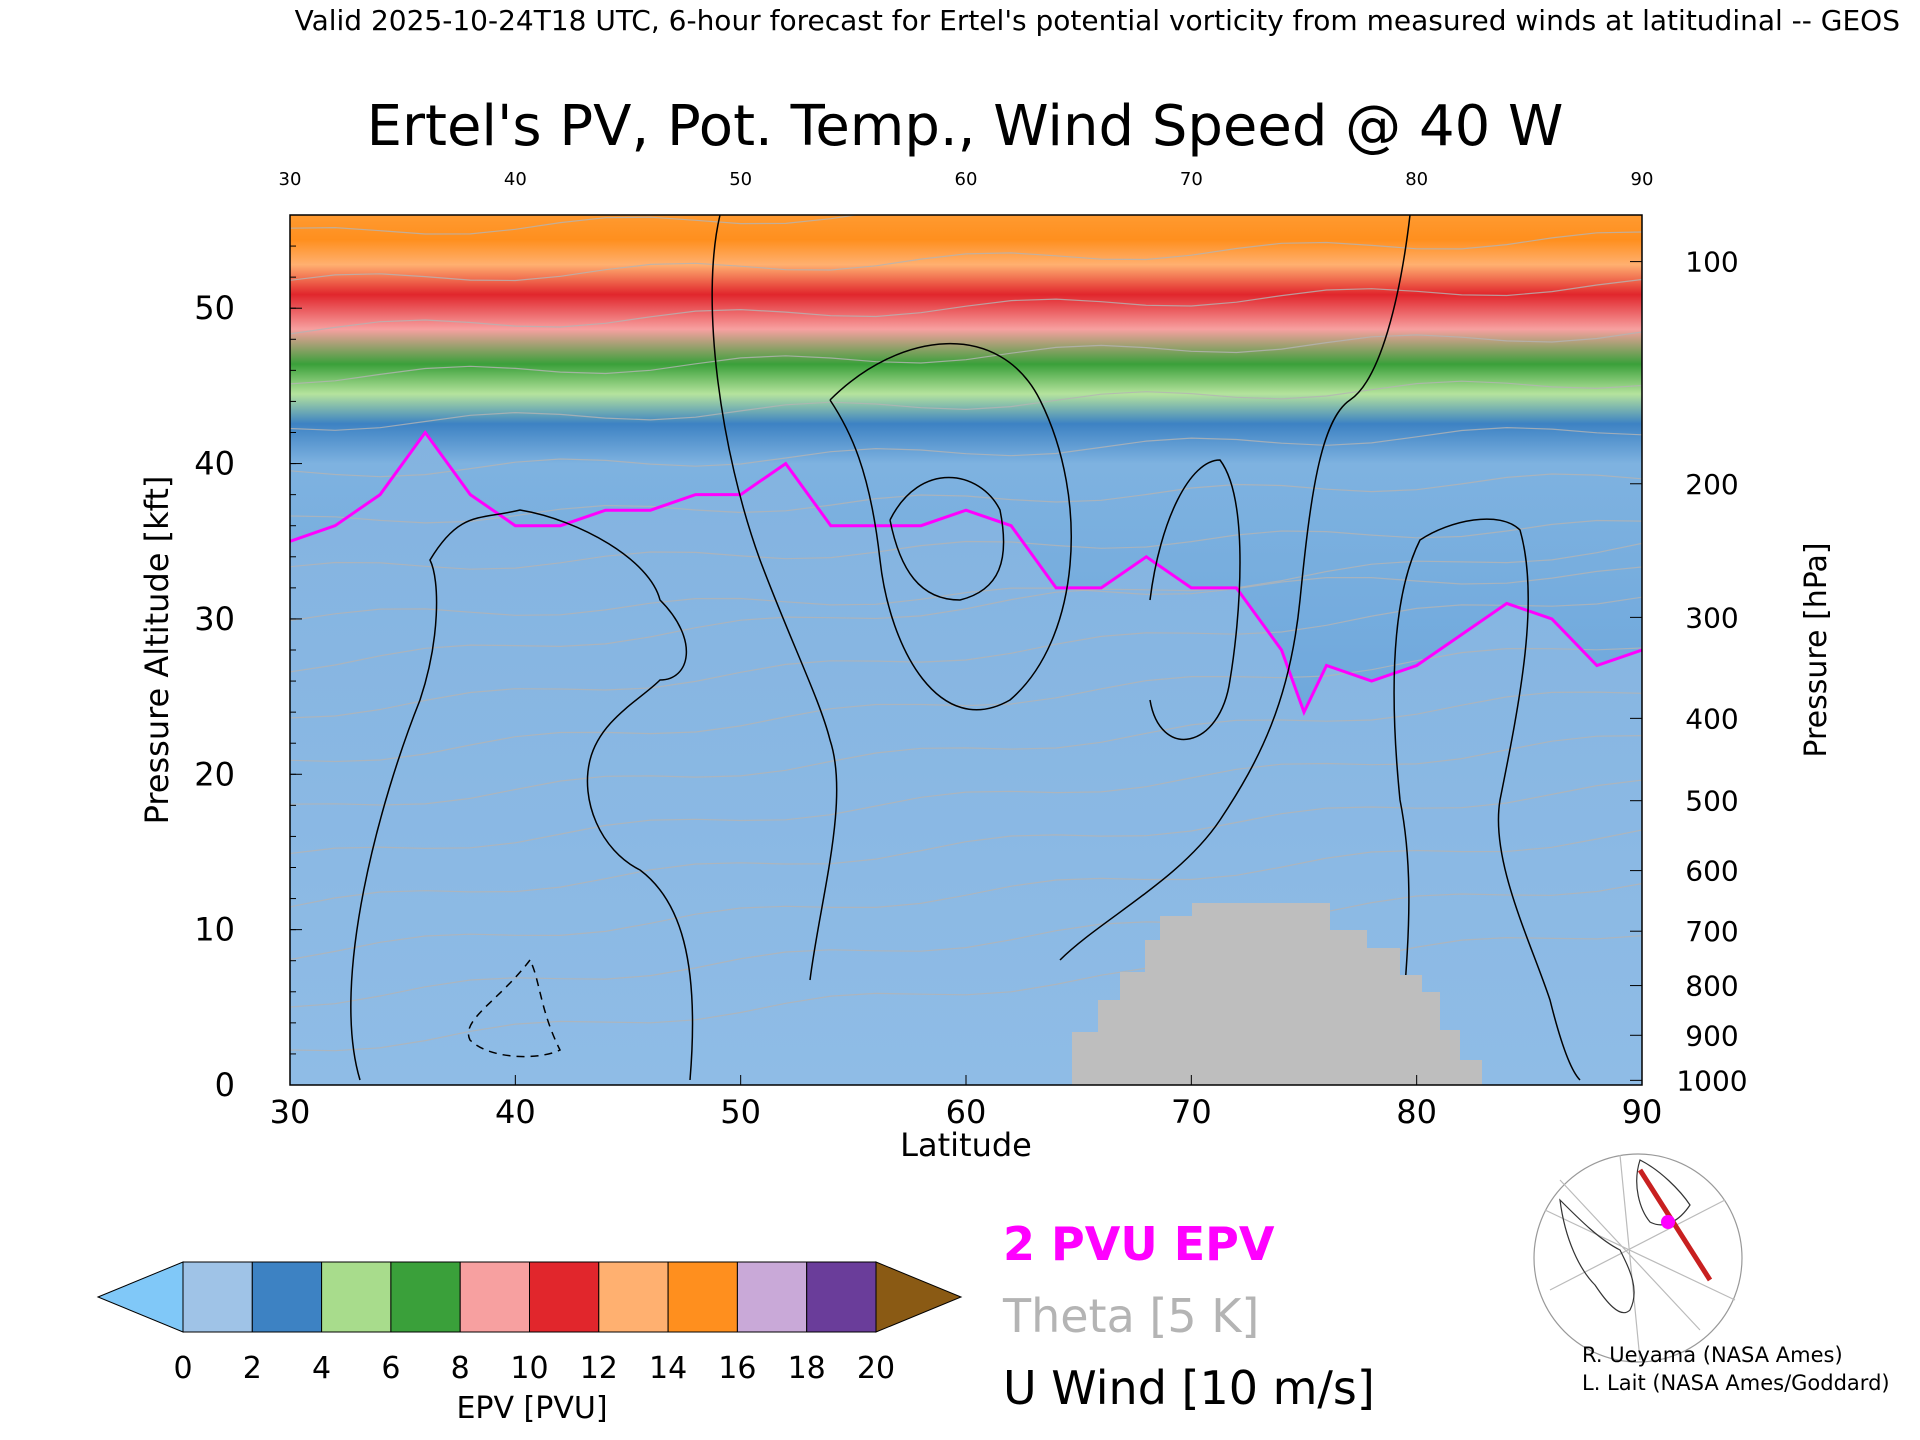 Image resolution: width=1920 pixels, height=1440 pixels. I want to click on x-tick-label: 80, so click(1416, 1112).